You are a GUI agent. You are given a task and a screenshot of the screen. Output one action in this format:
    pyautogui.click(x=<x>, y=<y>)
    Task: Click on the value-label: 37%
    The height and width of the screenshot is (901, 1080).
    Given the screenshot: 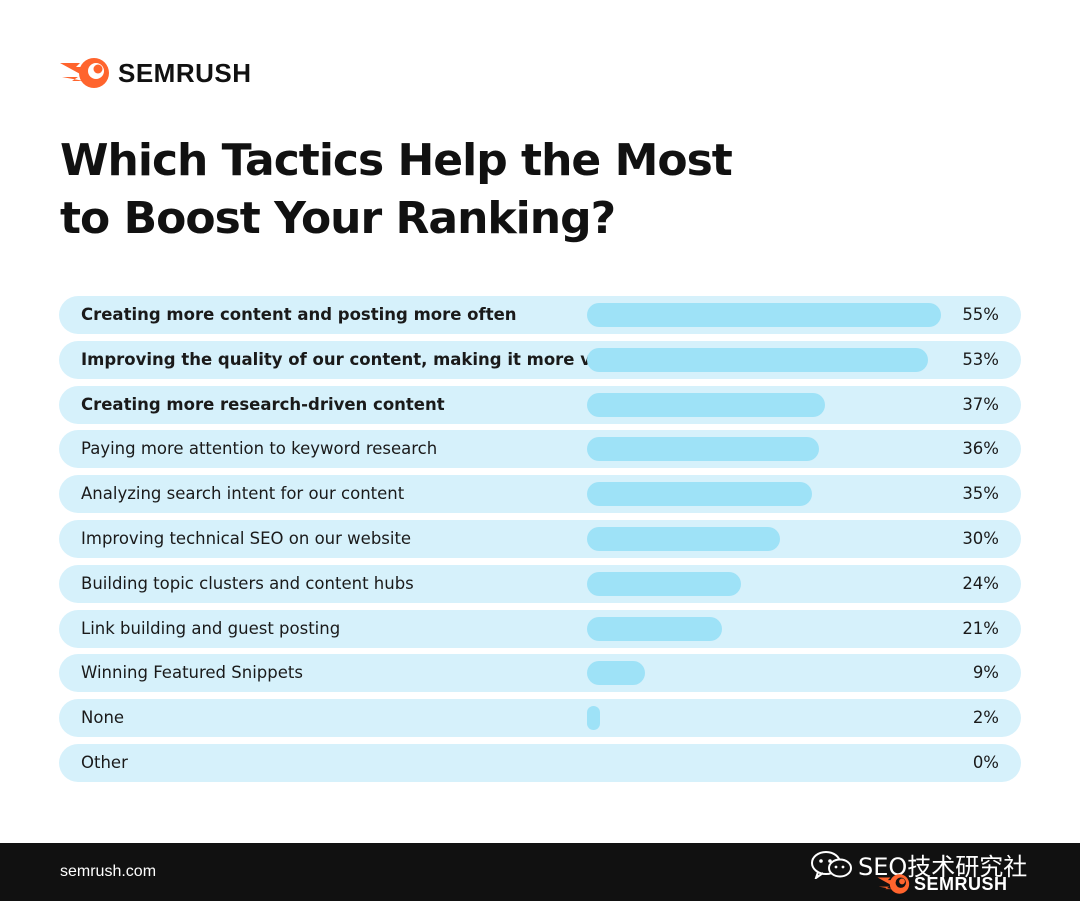 What is the action you would take?
    pyautogui.click(x=980, y=404)
    